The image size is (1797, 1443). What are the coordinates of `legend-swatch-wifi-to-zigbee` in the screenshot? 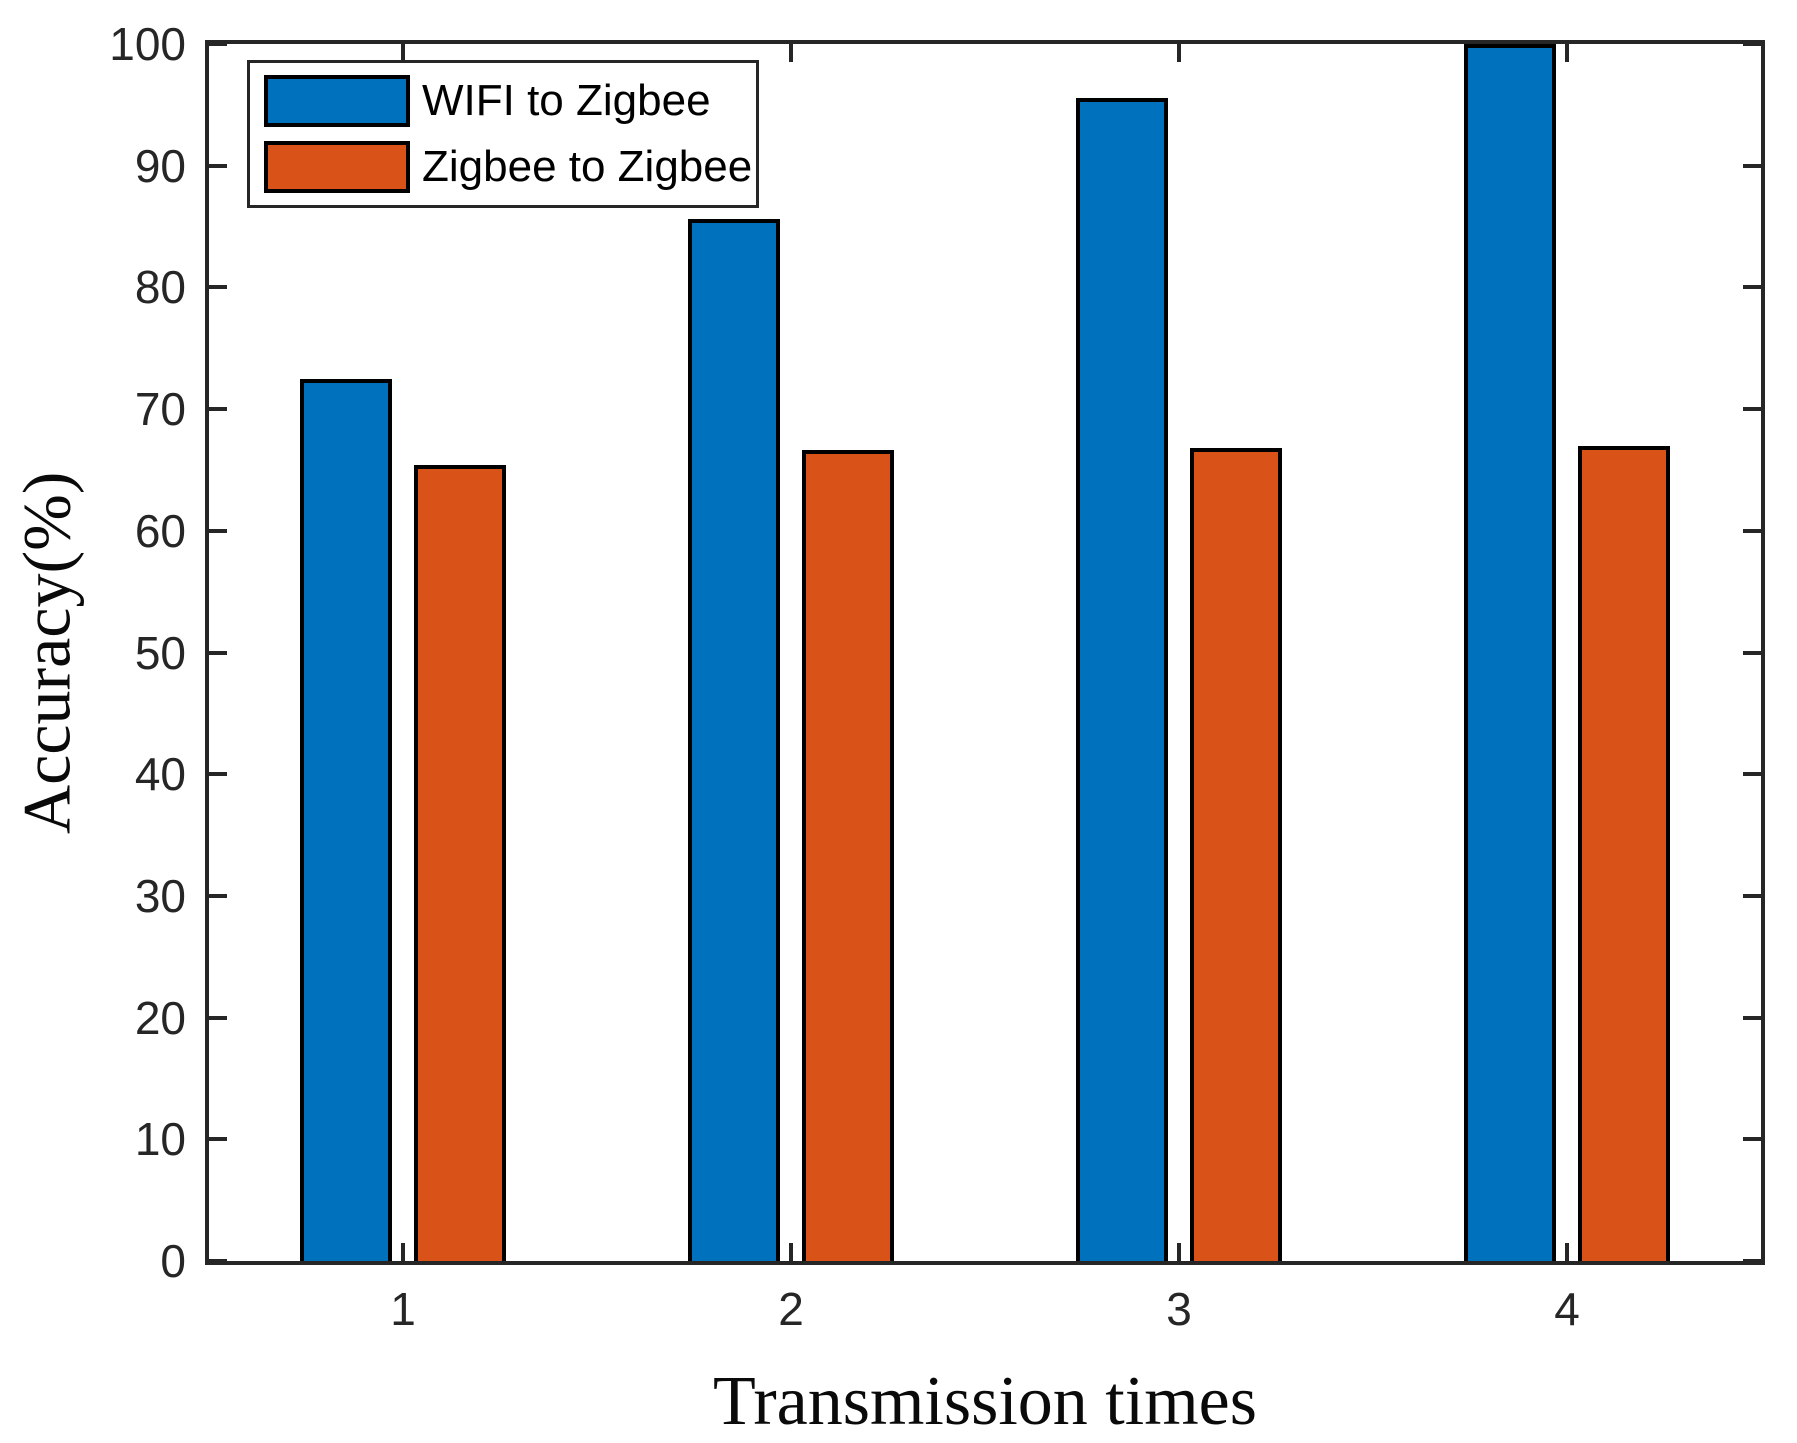 It's located at (337, 101).